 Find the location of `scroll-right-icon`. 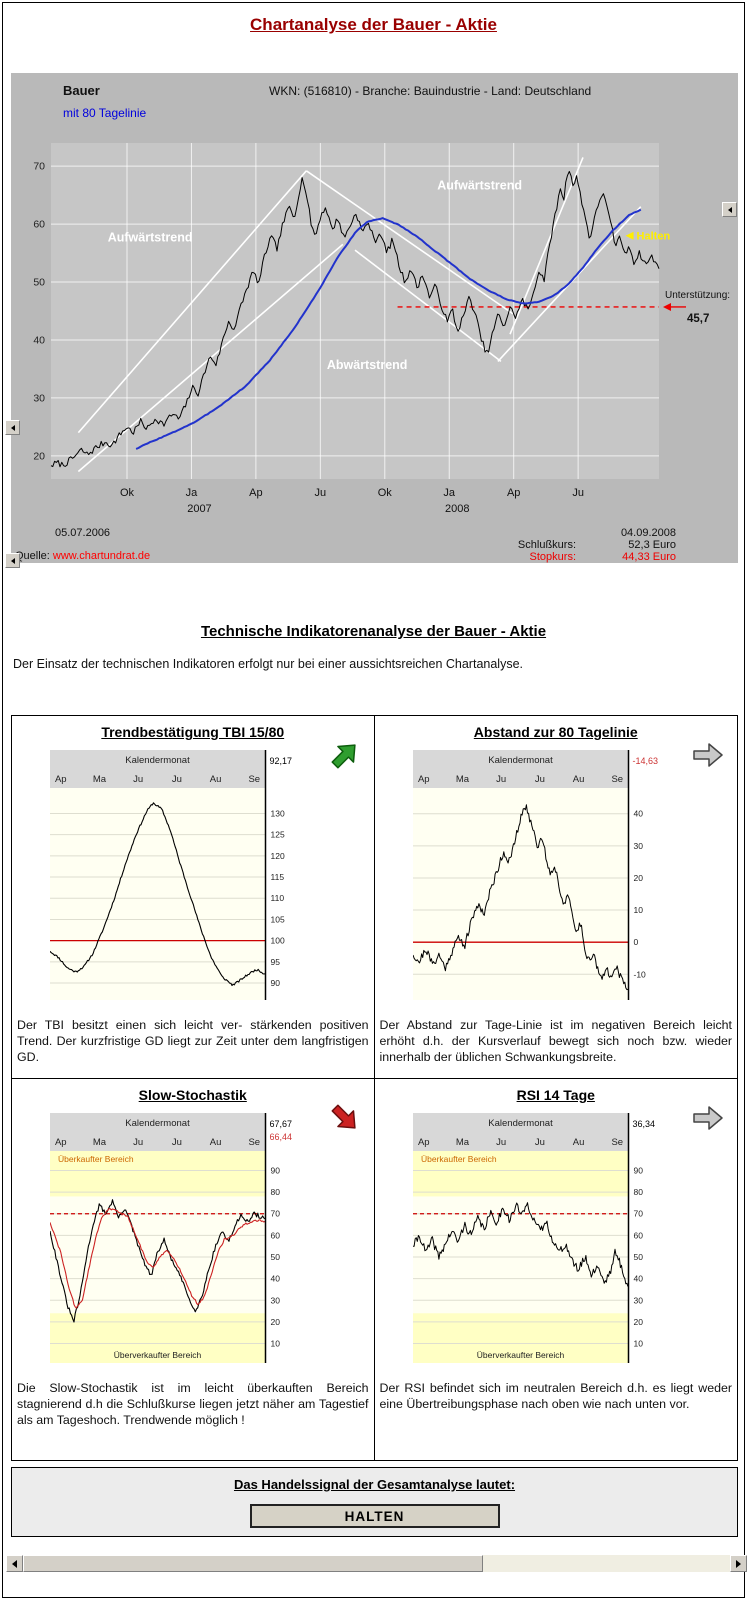

scroll-right-icon is located at coordinates (738, 1563).